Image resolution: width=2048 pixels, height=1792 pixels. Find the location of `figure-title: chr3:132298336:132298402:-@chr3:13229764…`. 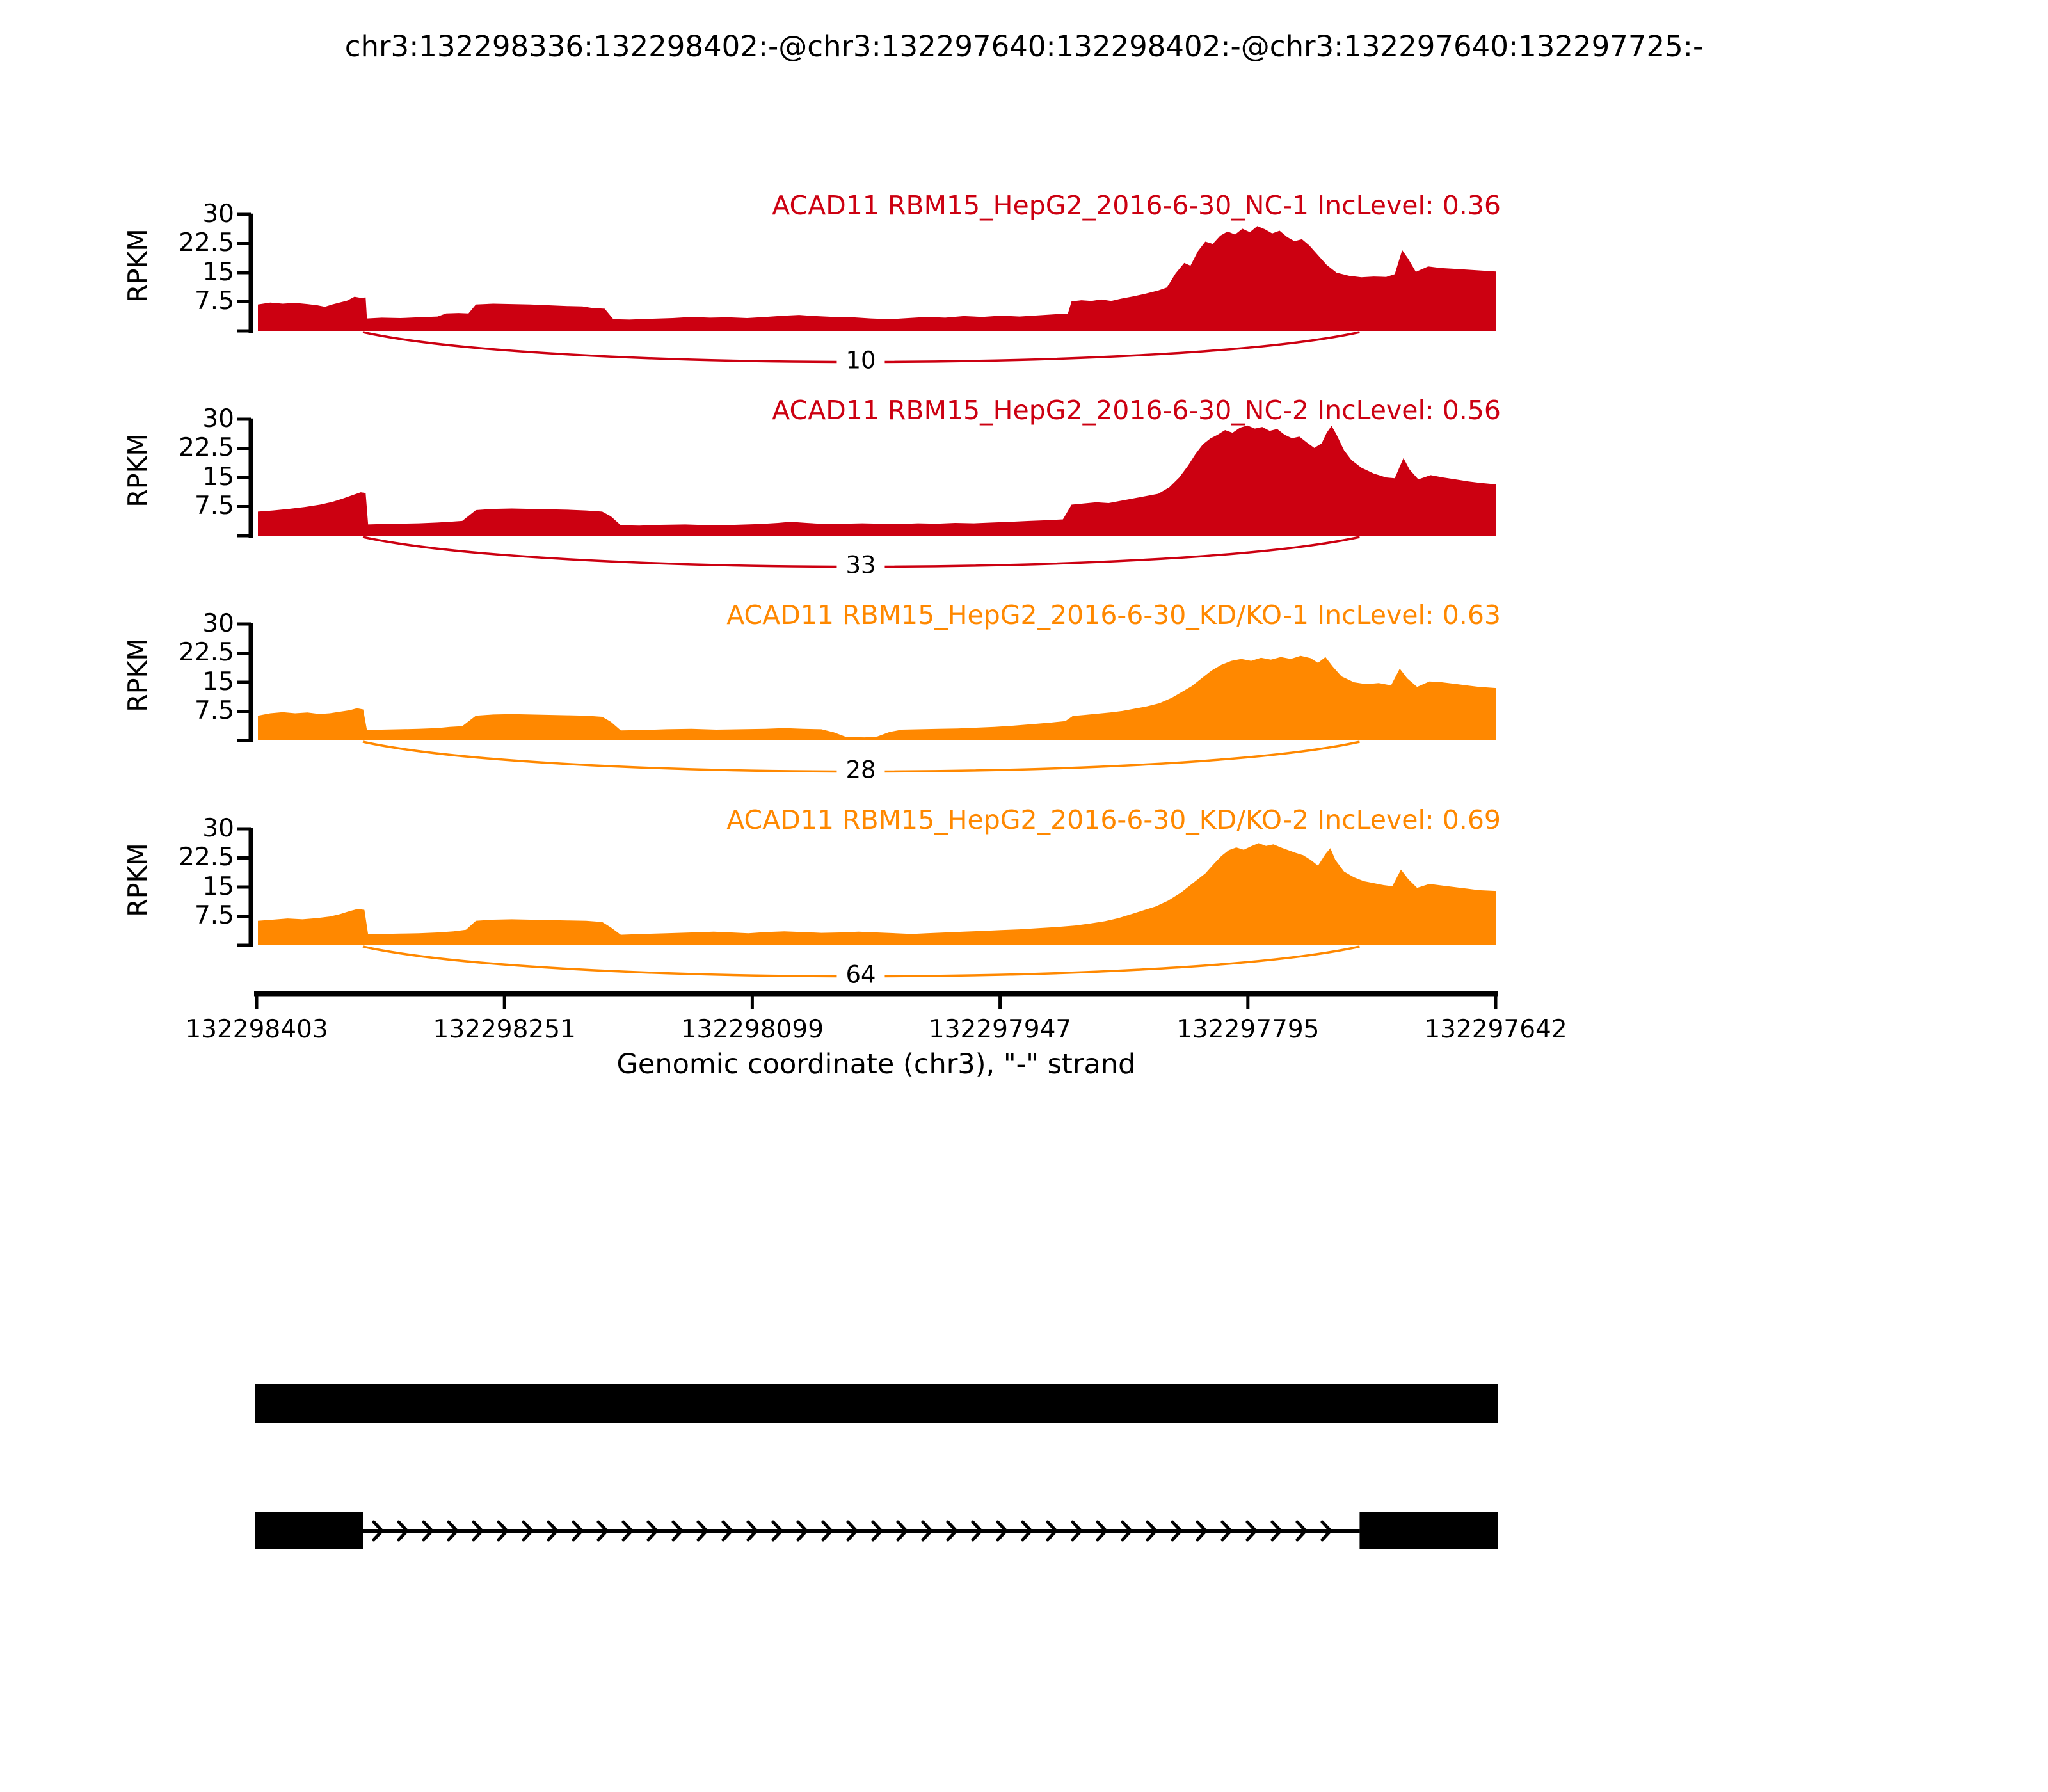

figure-title: chr3:132298336:132298402:-@chr3:13229764… is located at coordinates (1024, 46).